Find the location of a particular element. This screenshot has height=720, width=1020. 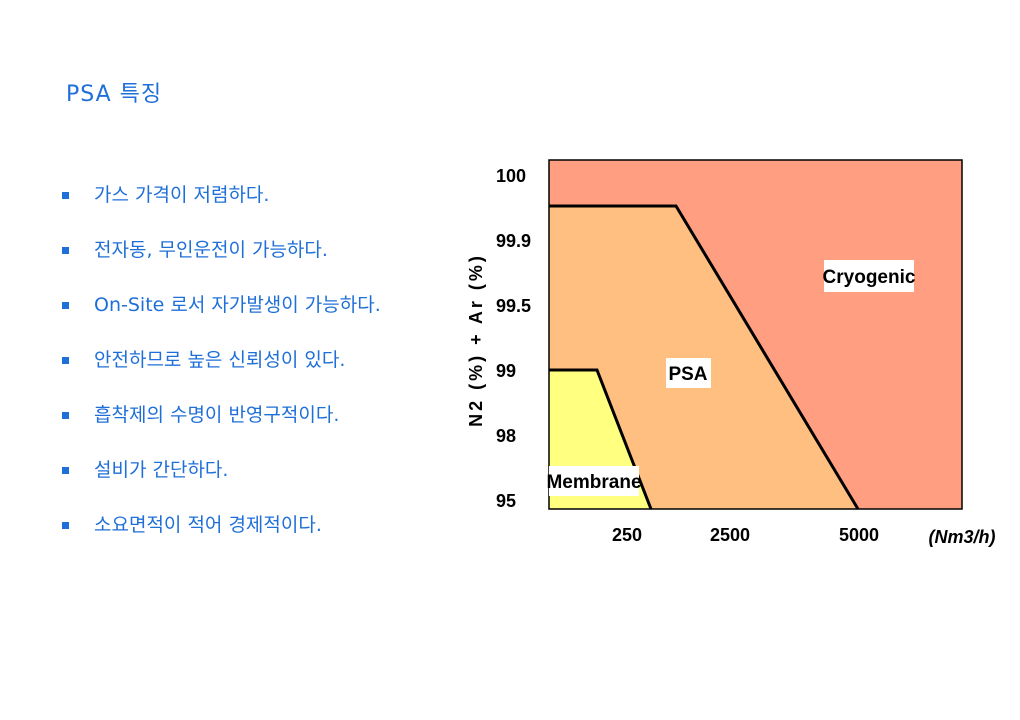

membrane-boundary-line is located at coordinates (601, 439).